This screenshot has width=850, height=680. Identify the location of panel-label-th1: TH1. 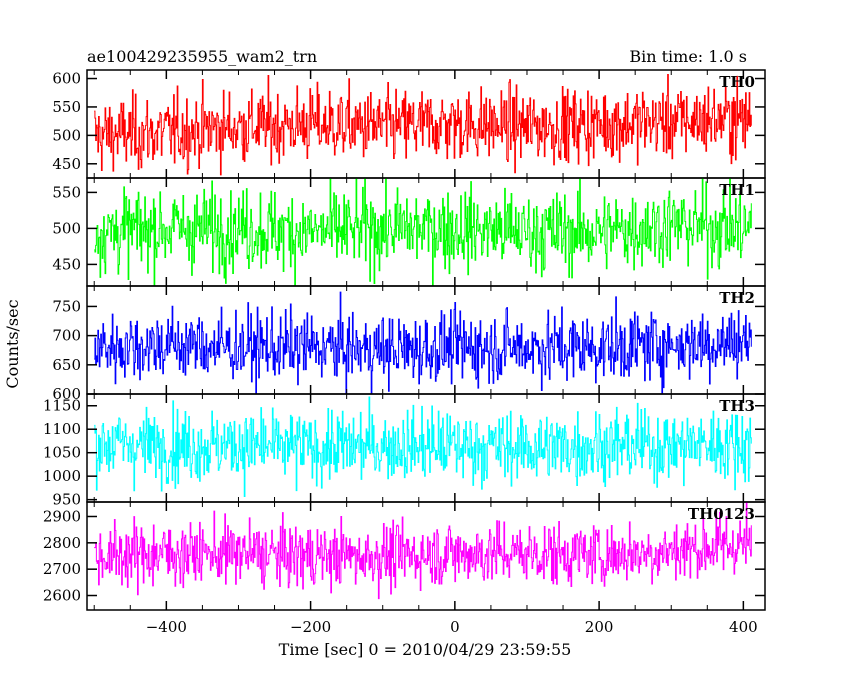
(737, 190).